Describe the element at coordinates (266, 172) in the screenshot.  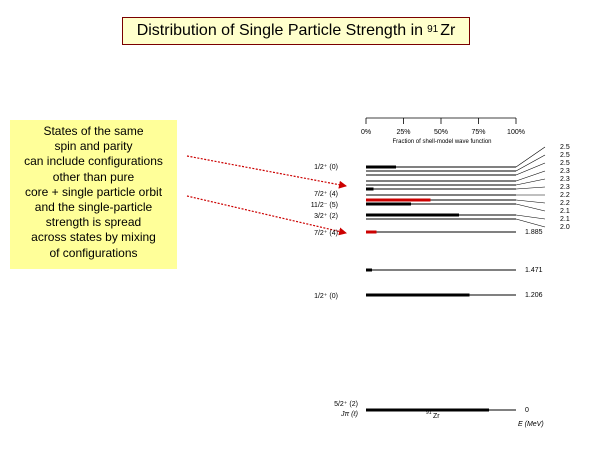
I see `pointer-arrow-upper` at that location.